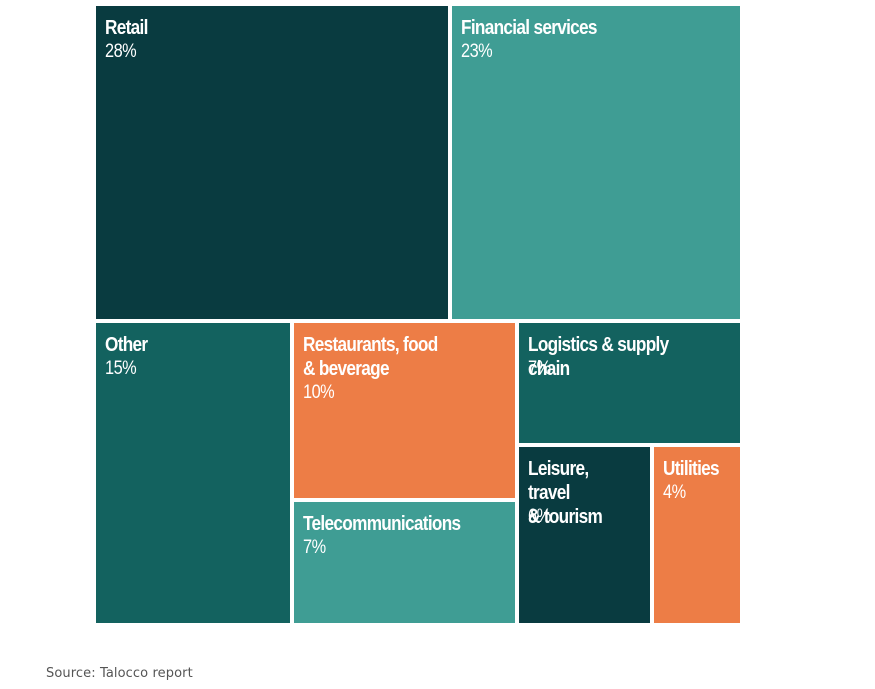  I want to click on treemap-tile-utilities: Utilities 4%, so click(697, 535).